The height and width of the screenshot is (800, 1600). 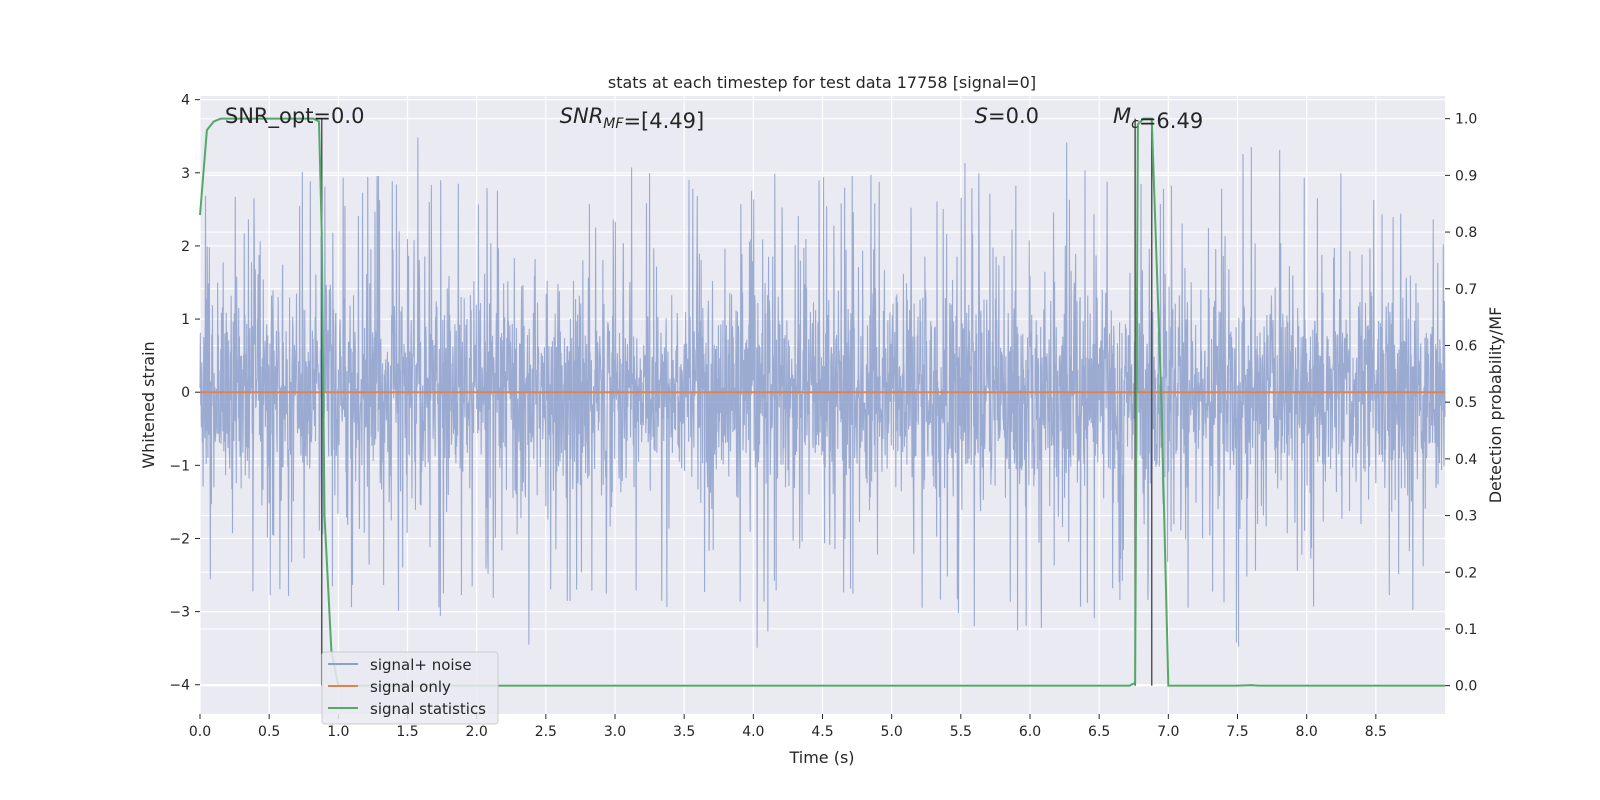 What do you see at coordinates (185, 174) in the screenshot?
I see `y-left-tick-label: 3` at bounding box center [185, 174].